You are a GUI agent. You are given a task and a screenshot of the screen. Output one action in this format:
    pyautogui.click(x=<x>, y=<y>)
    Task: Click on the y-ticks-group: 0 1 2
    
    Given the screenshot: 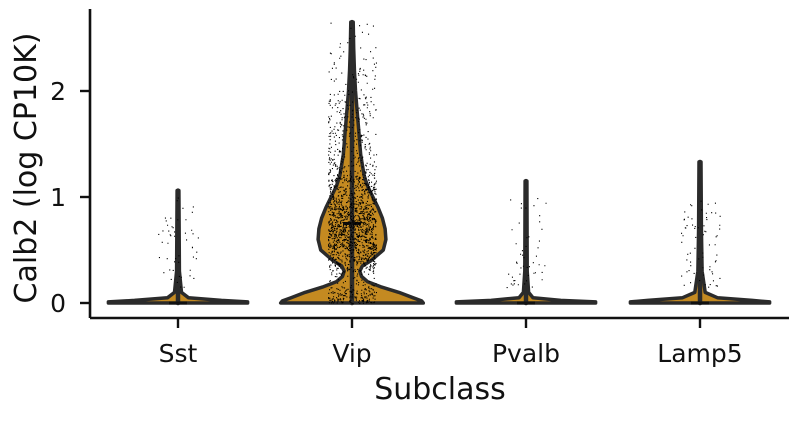 What is the action you would take?
    pyautogui.click(x=70, y=197)
    